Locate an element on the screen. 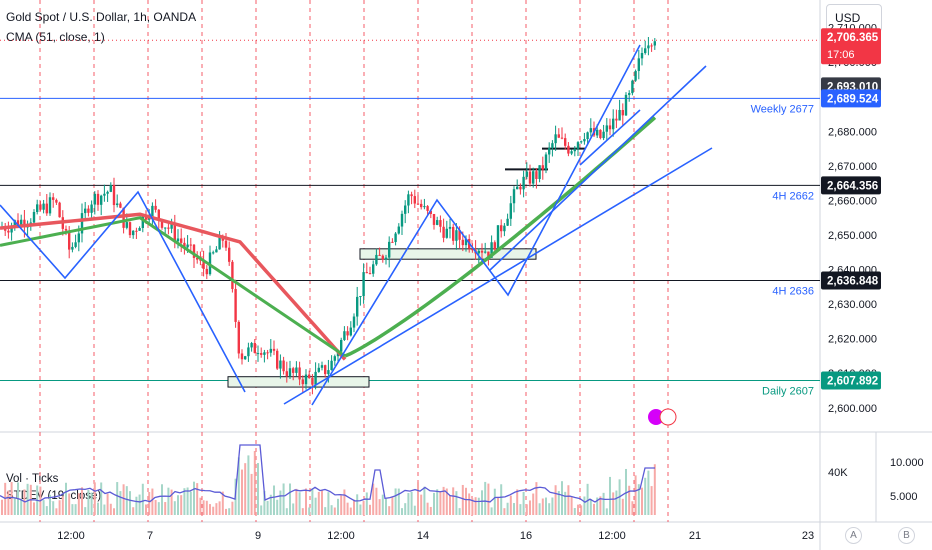  log-scale-button: B is located at coordinates (906, 535).